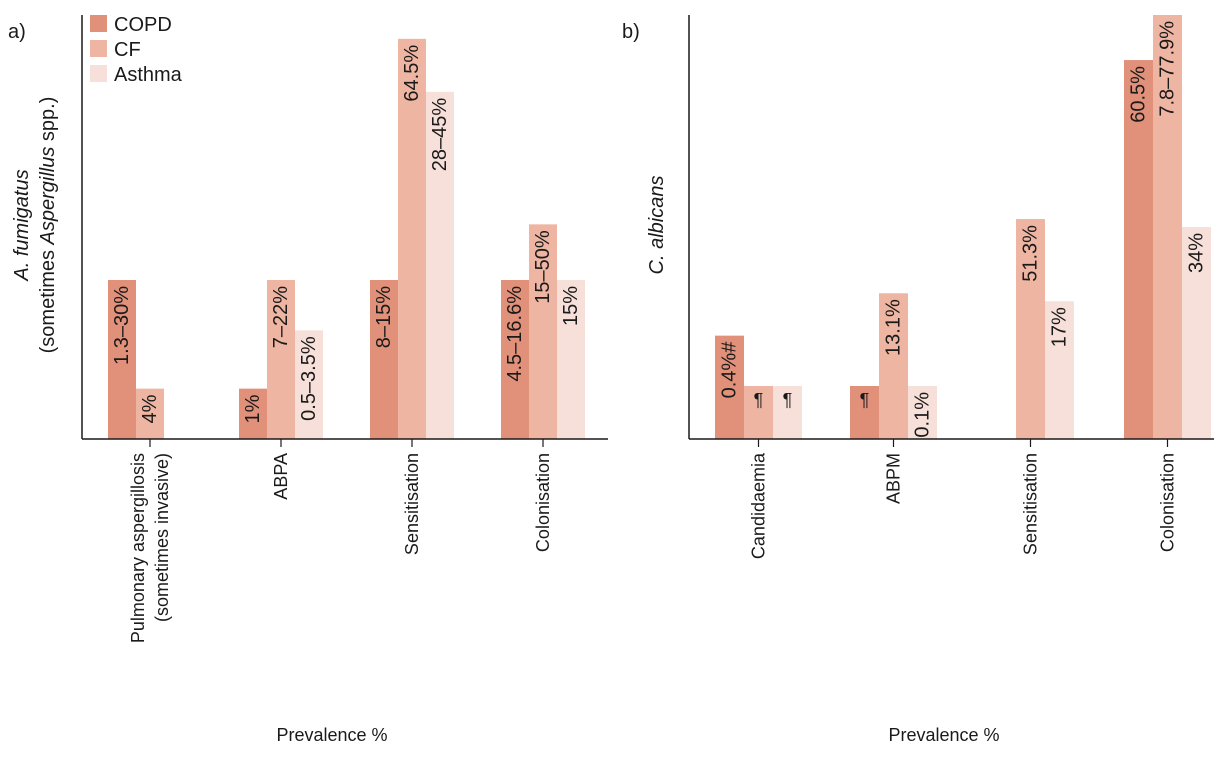  Describe the element at coordinates (1139, 94) in the screenshot. I see `data-label-b-colonisation-copd: 60.5%` at that location.